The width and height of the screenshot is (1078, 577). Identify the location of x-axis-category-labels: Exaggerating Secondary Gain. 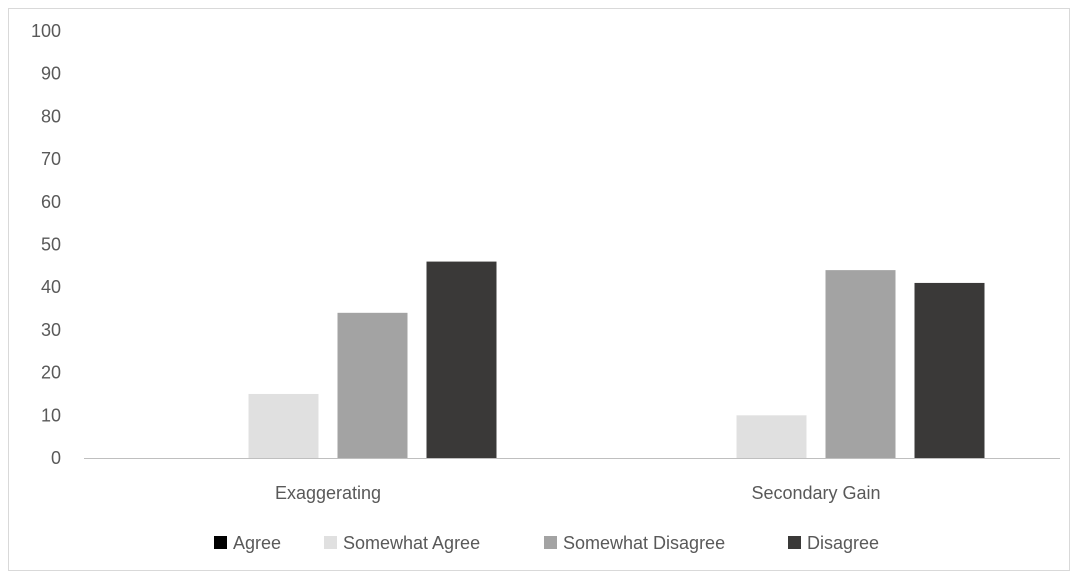
(578, 493).